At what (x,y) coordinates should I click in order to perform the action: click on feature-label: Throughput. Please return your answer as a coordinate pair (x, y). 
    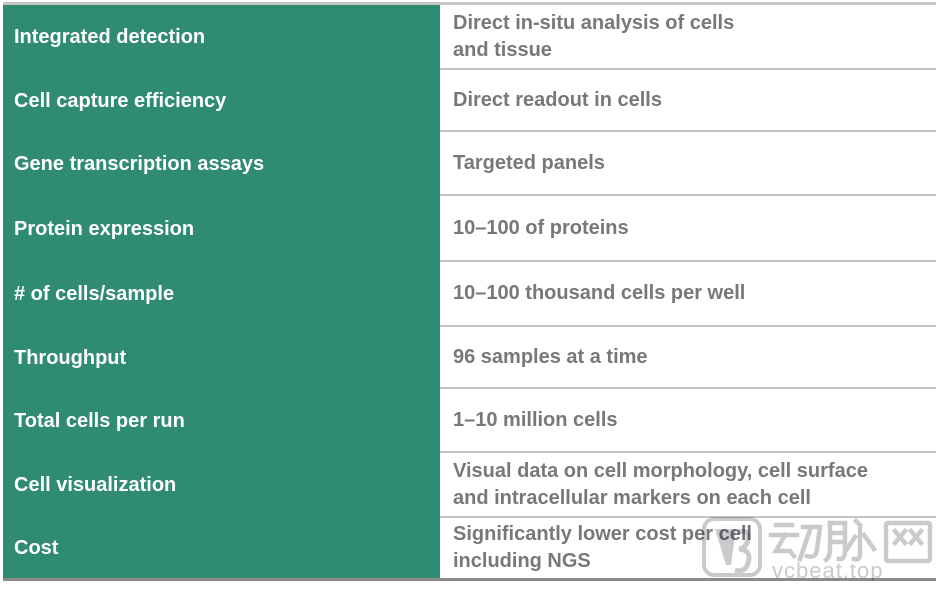
    Looking at the image, I should click on (221, 358).